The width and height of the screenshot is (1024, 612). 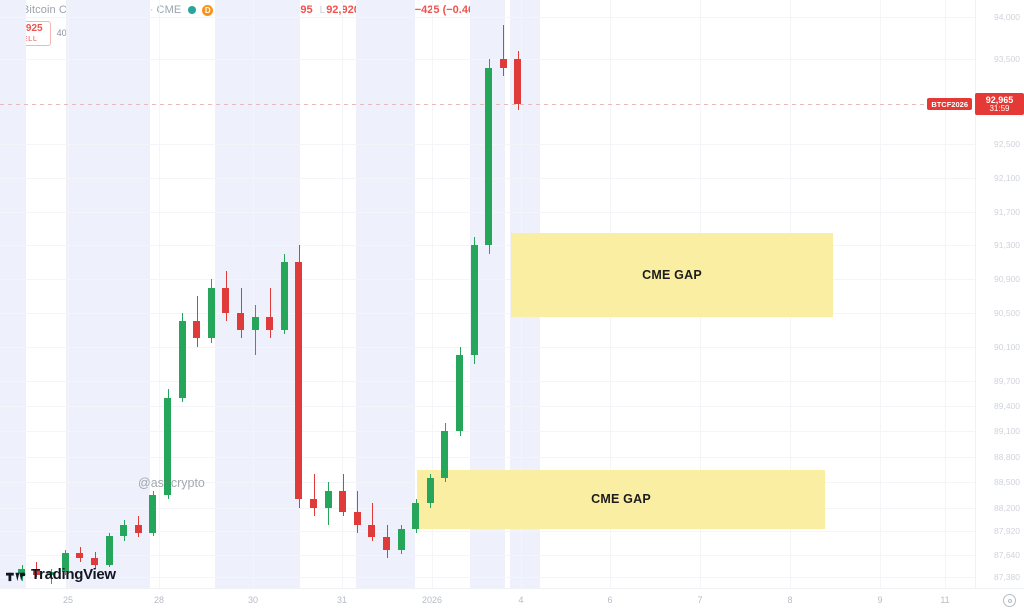 What do you see at coordinates (1007, 313) in the screenshot?
I see `price-axis-label: 90,500` at bounding box center [1007, 313].